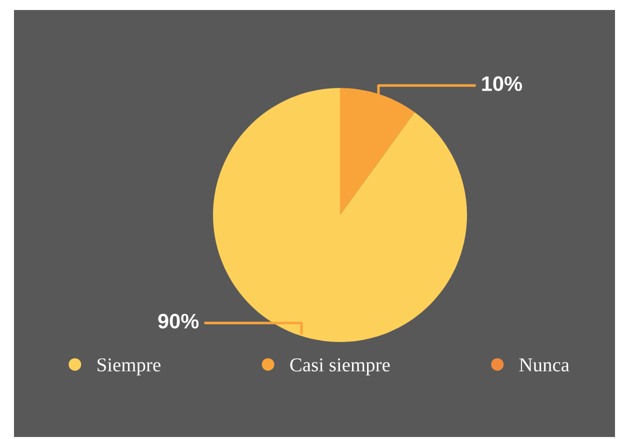  What do you see at coordinates (178, 321) in the screenshot?
I see `data-label: 90%` at bounding box center [178, 321].